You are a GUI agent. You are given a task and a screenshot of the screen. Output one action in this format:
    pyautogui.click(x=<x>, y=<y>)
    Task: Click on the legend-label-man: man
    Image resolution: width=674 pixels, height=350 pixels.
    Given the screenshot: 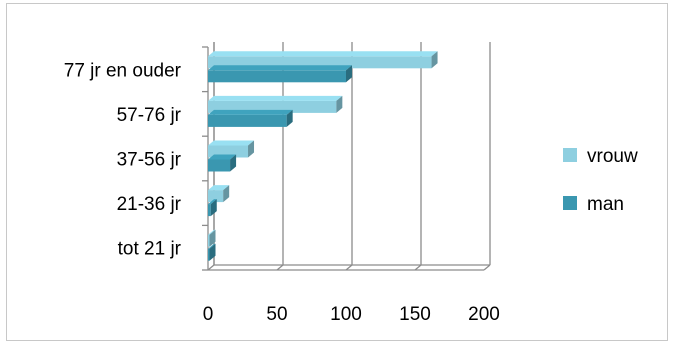 What is the action you would take?
    pyautogui.click(x=605, y=204)
    